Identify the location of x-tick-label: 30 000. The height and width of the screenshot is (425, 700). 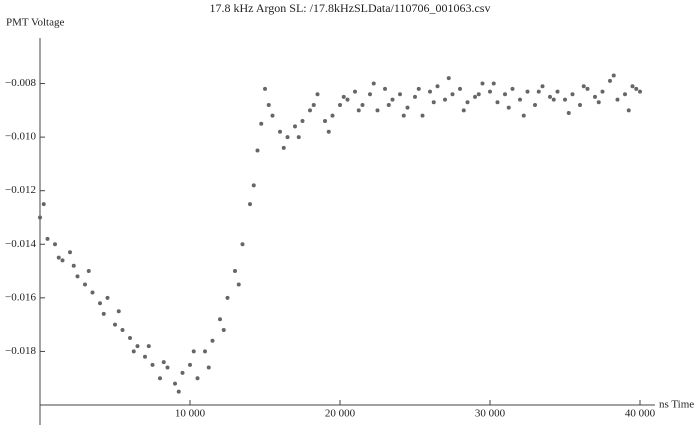
(490, 414).